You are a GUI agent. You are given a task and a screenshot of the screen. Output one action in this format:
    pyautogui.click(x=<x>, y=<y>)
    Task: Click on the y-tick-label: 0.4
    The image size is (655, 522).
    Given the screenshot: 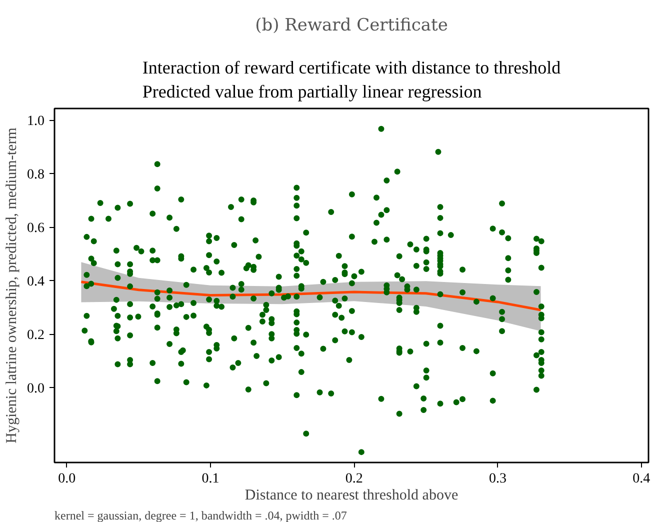 What is the action you would take?
    pyautogui.click(x=35, y=282)
    